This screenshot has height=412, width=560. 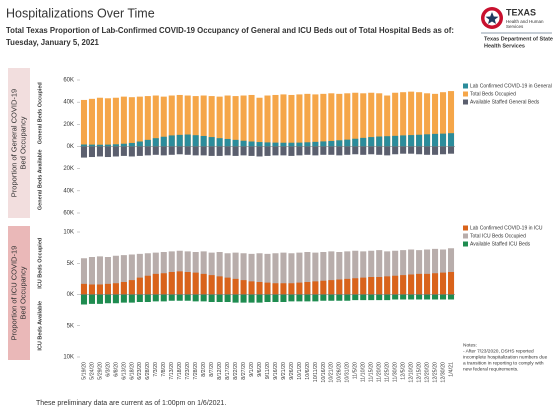 I want to click on x-tick-label: 11/5/20, so click(x=356, y=370).